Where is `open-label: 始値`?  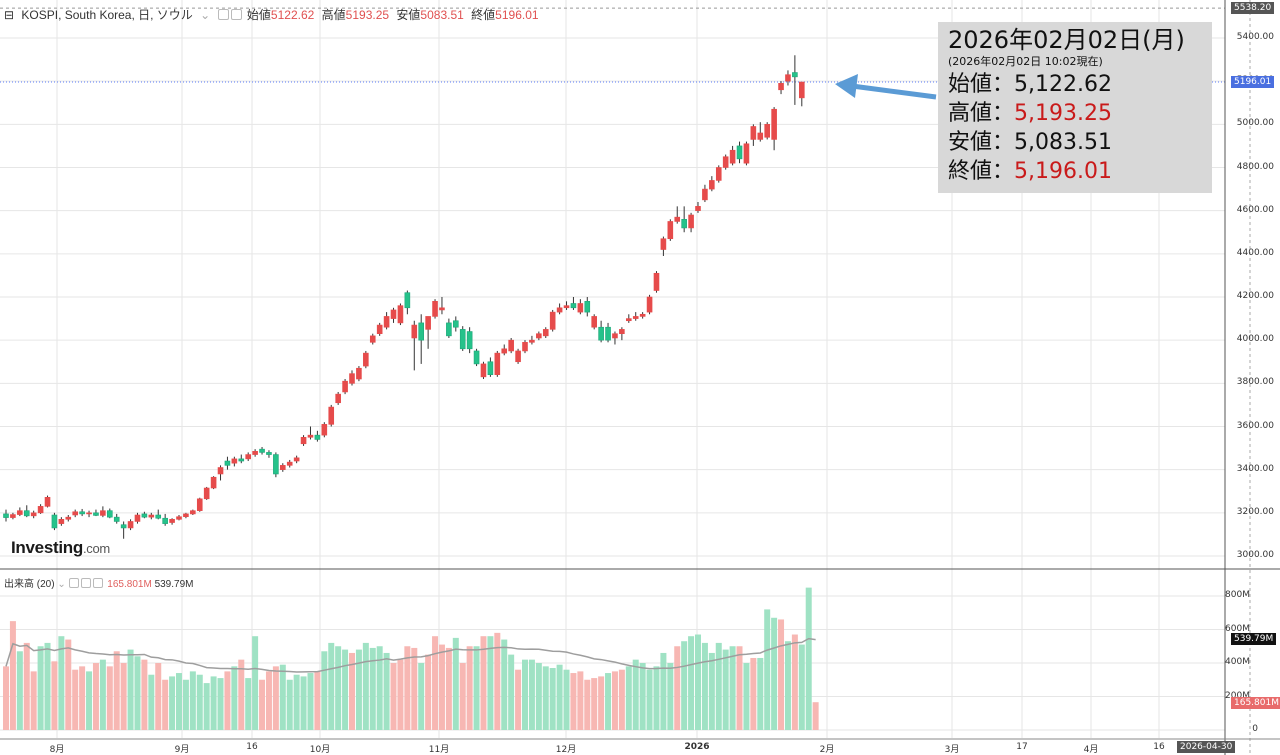
open-label: 始値 is located at coordinates (258, 15).